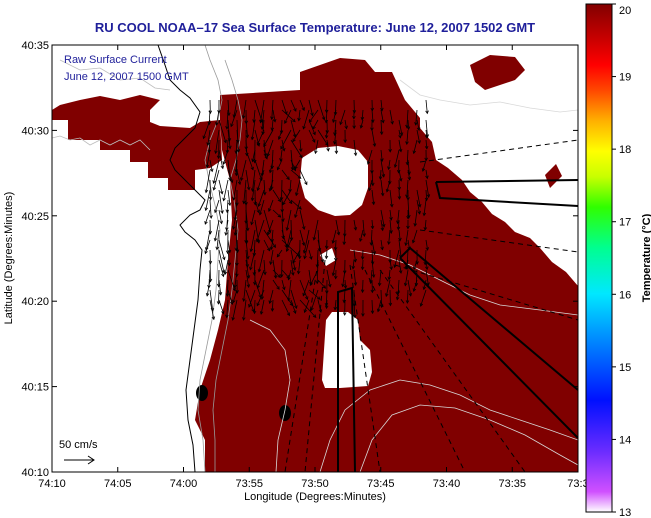 This screenshot has height=518, width=651. I want to click on x-tick-label: 73:45, so click(381, 484).